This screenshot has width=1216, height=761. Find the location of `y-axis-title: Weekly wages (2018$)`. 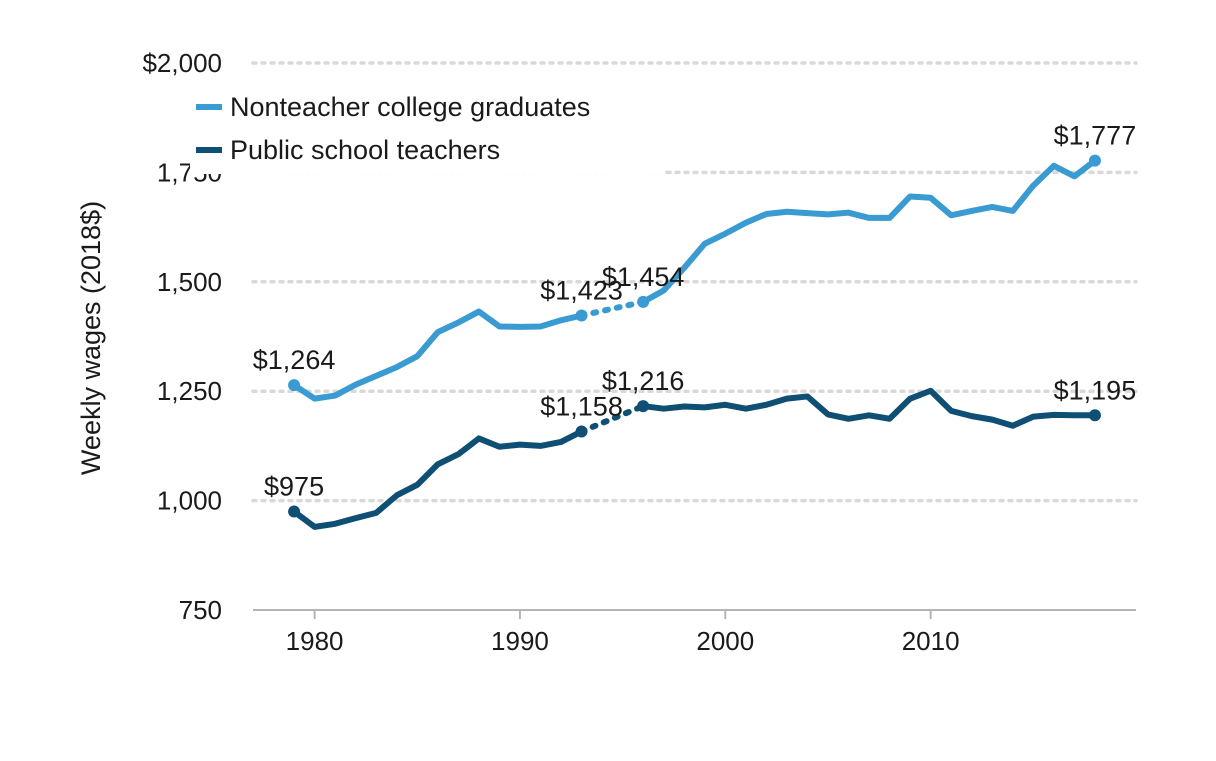

y-axis-title: Weekly wages (2018$) is located at coordinates (91, 338).